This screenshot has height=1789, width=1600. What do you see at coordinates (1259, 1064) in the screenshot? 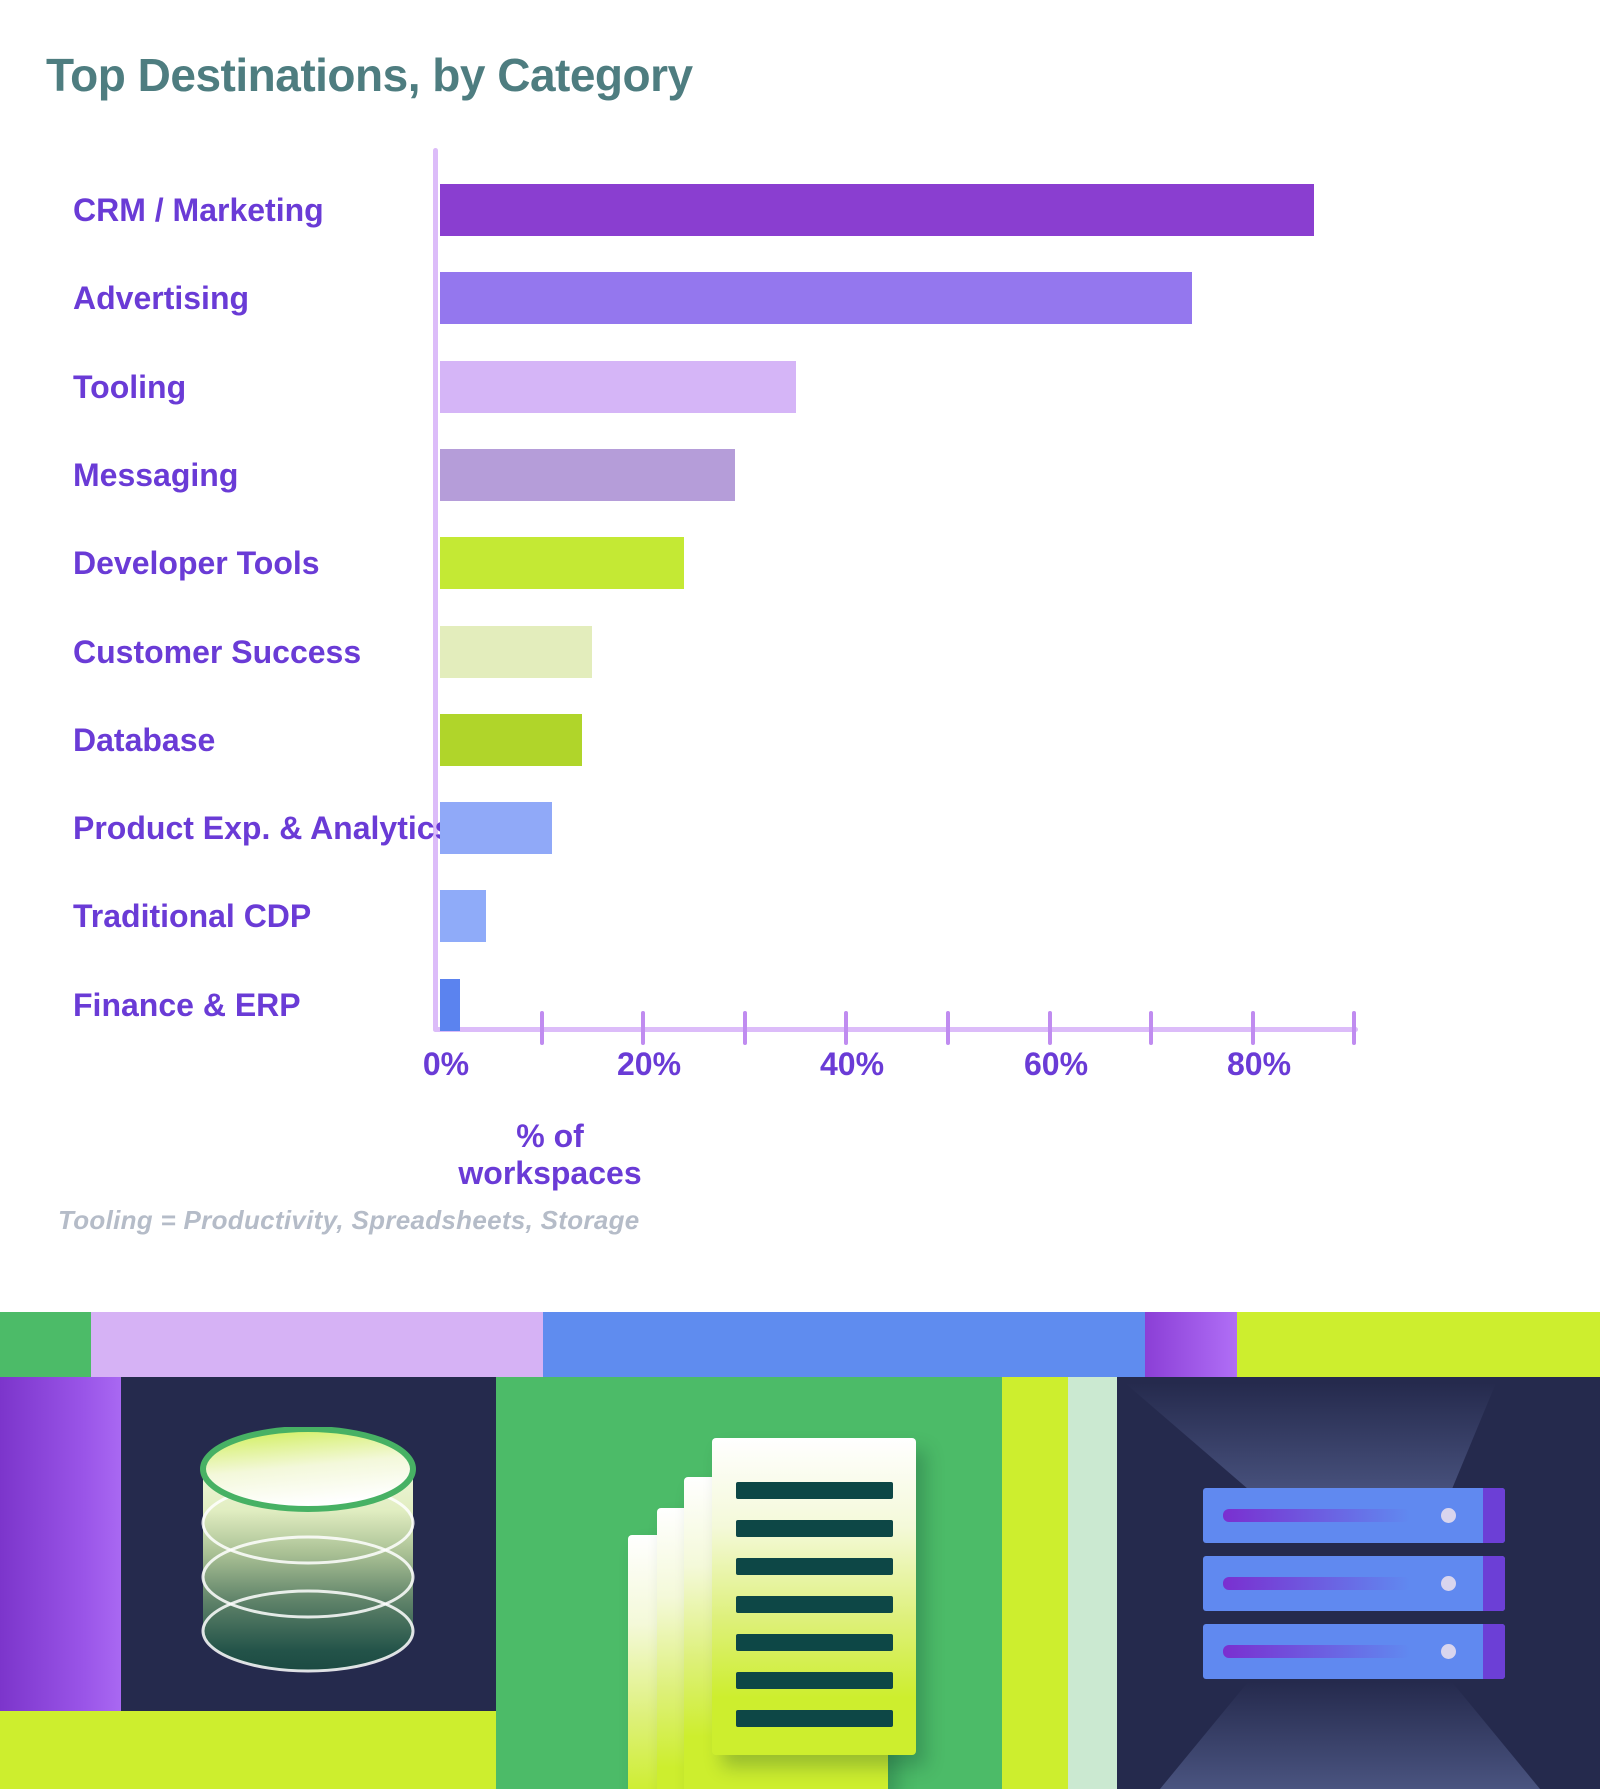
I see `x-axis-tick-label: 80%` at bounding box center [1259, 1064].